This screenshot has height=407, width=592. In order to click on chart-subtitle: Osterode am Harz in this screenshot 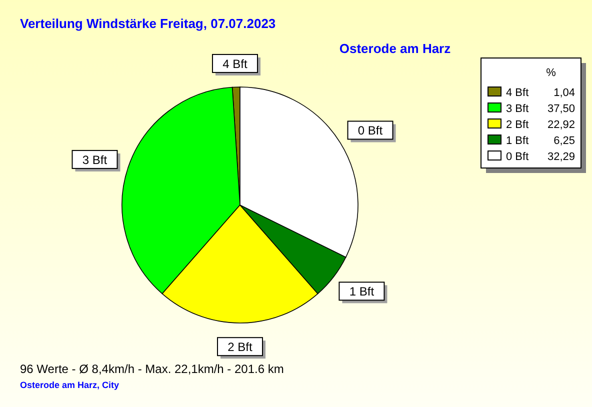, I will do `click(395, 48)`.